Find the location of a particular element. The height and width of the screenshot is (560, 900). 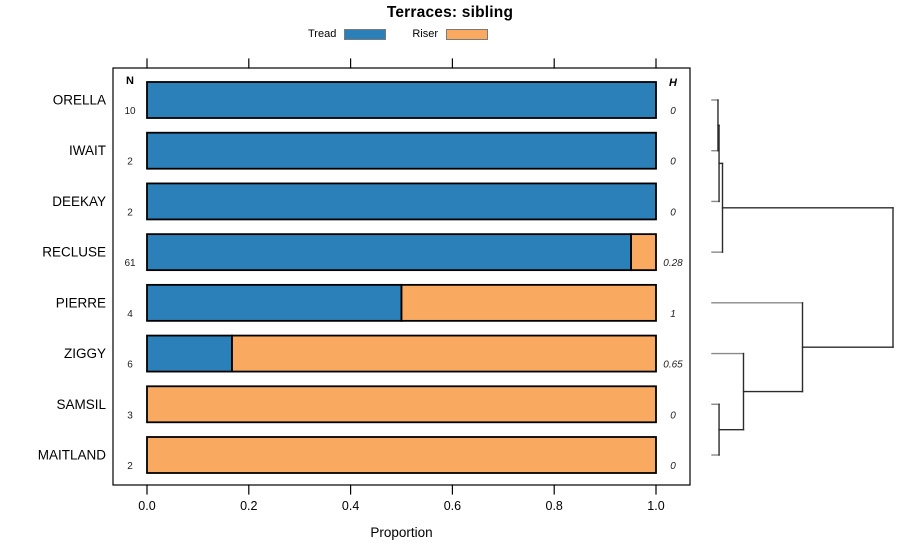

h-value-ziggy: 0.65 is located at coordinates (673, 365).